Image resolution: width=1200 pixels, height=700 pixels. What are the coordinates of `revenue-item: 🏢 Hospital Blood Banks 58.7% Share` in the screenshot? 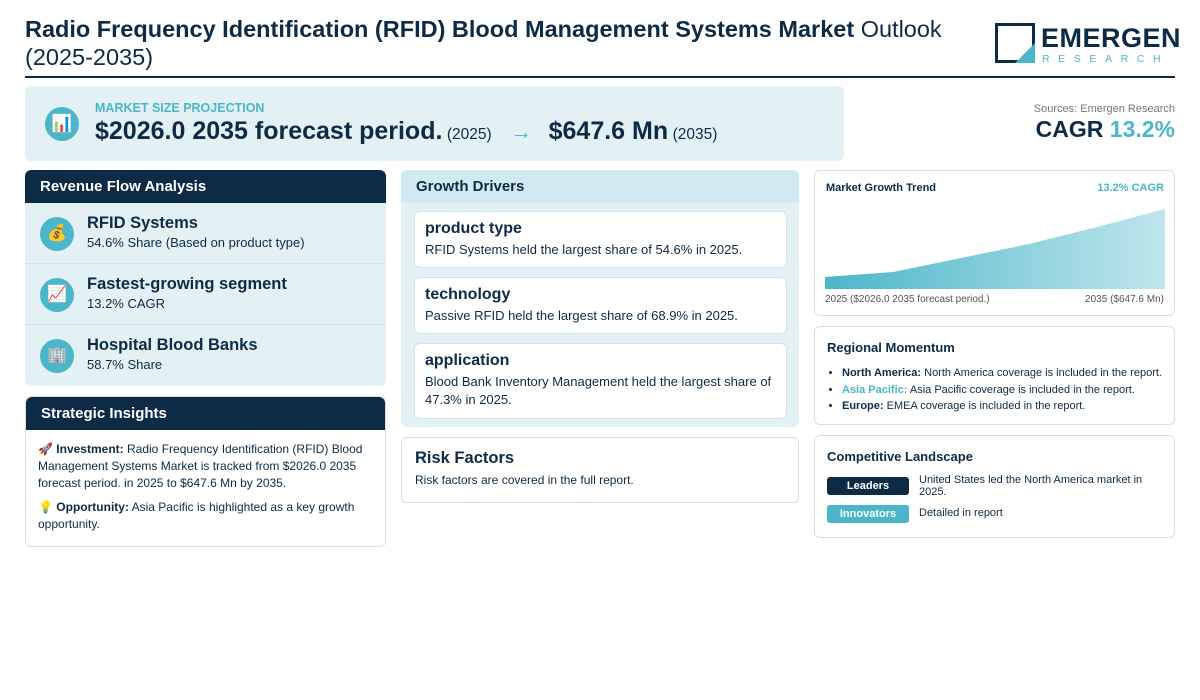 It's located at (205, 355).